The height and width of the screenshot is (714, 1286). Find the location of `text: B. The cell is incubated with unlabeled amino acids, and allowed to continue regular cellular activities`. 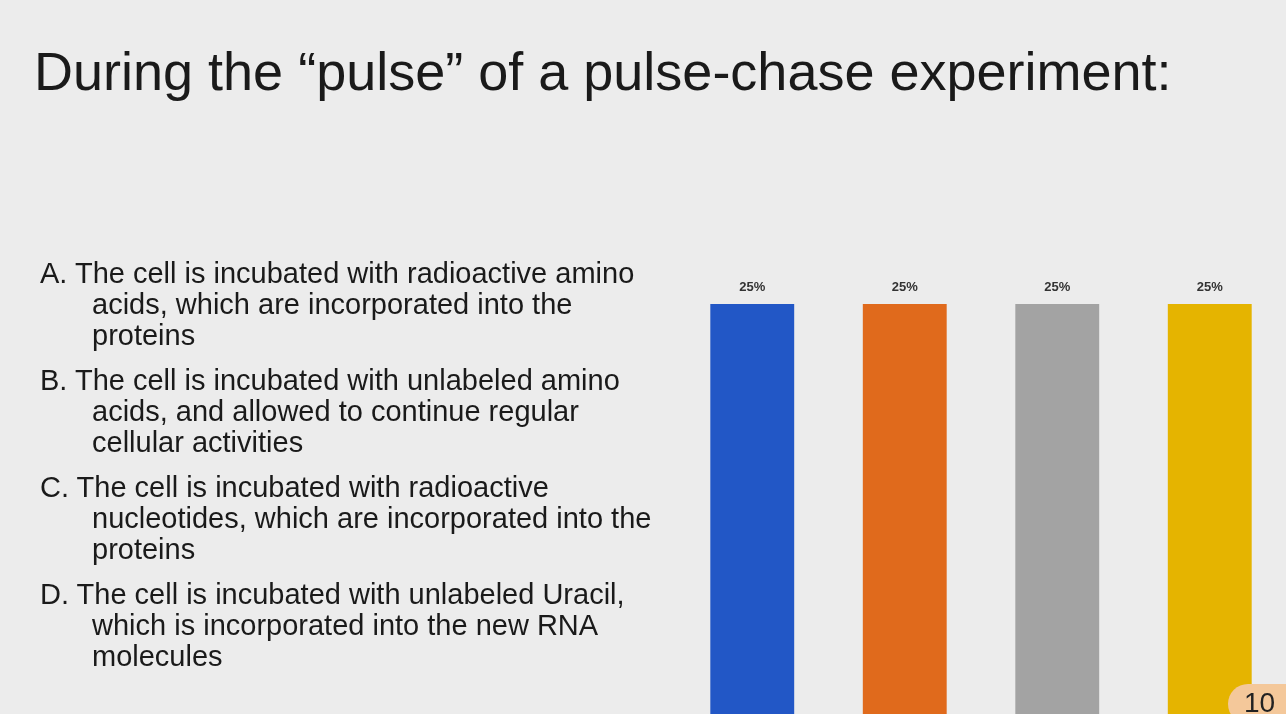

text: B. The cell is incubated with unlabeled amino acids, and allowed to continue regular cellular activities is located at coordinates (330, 411).